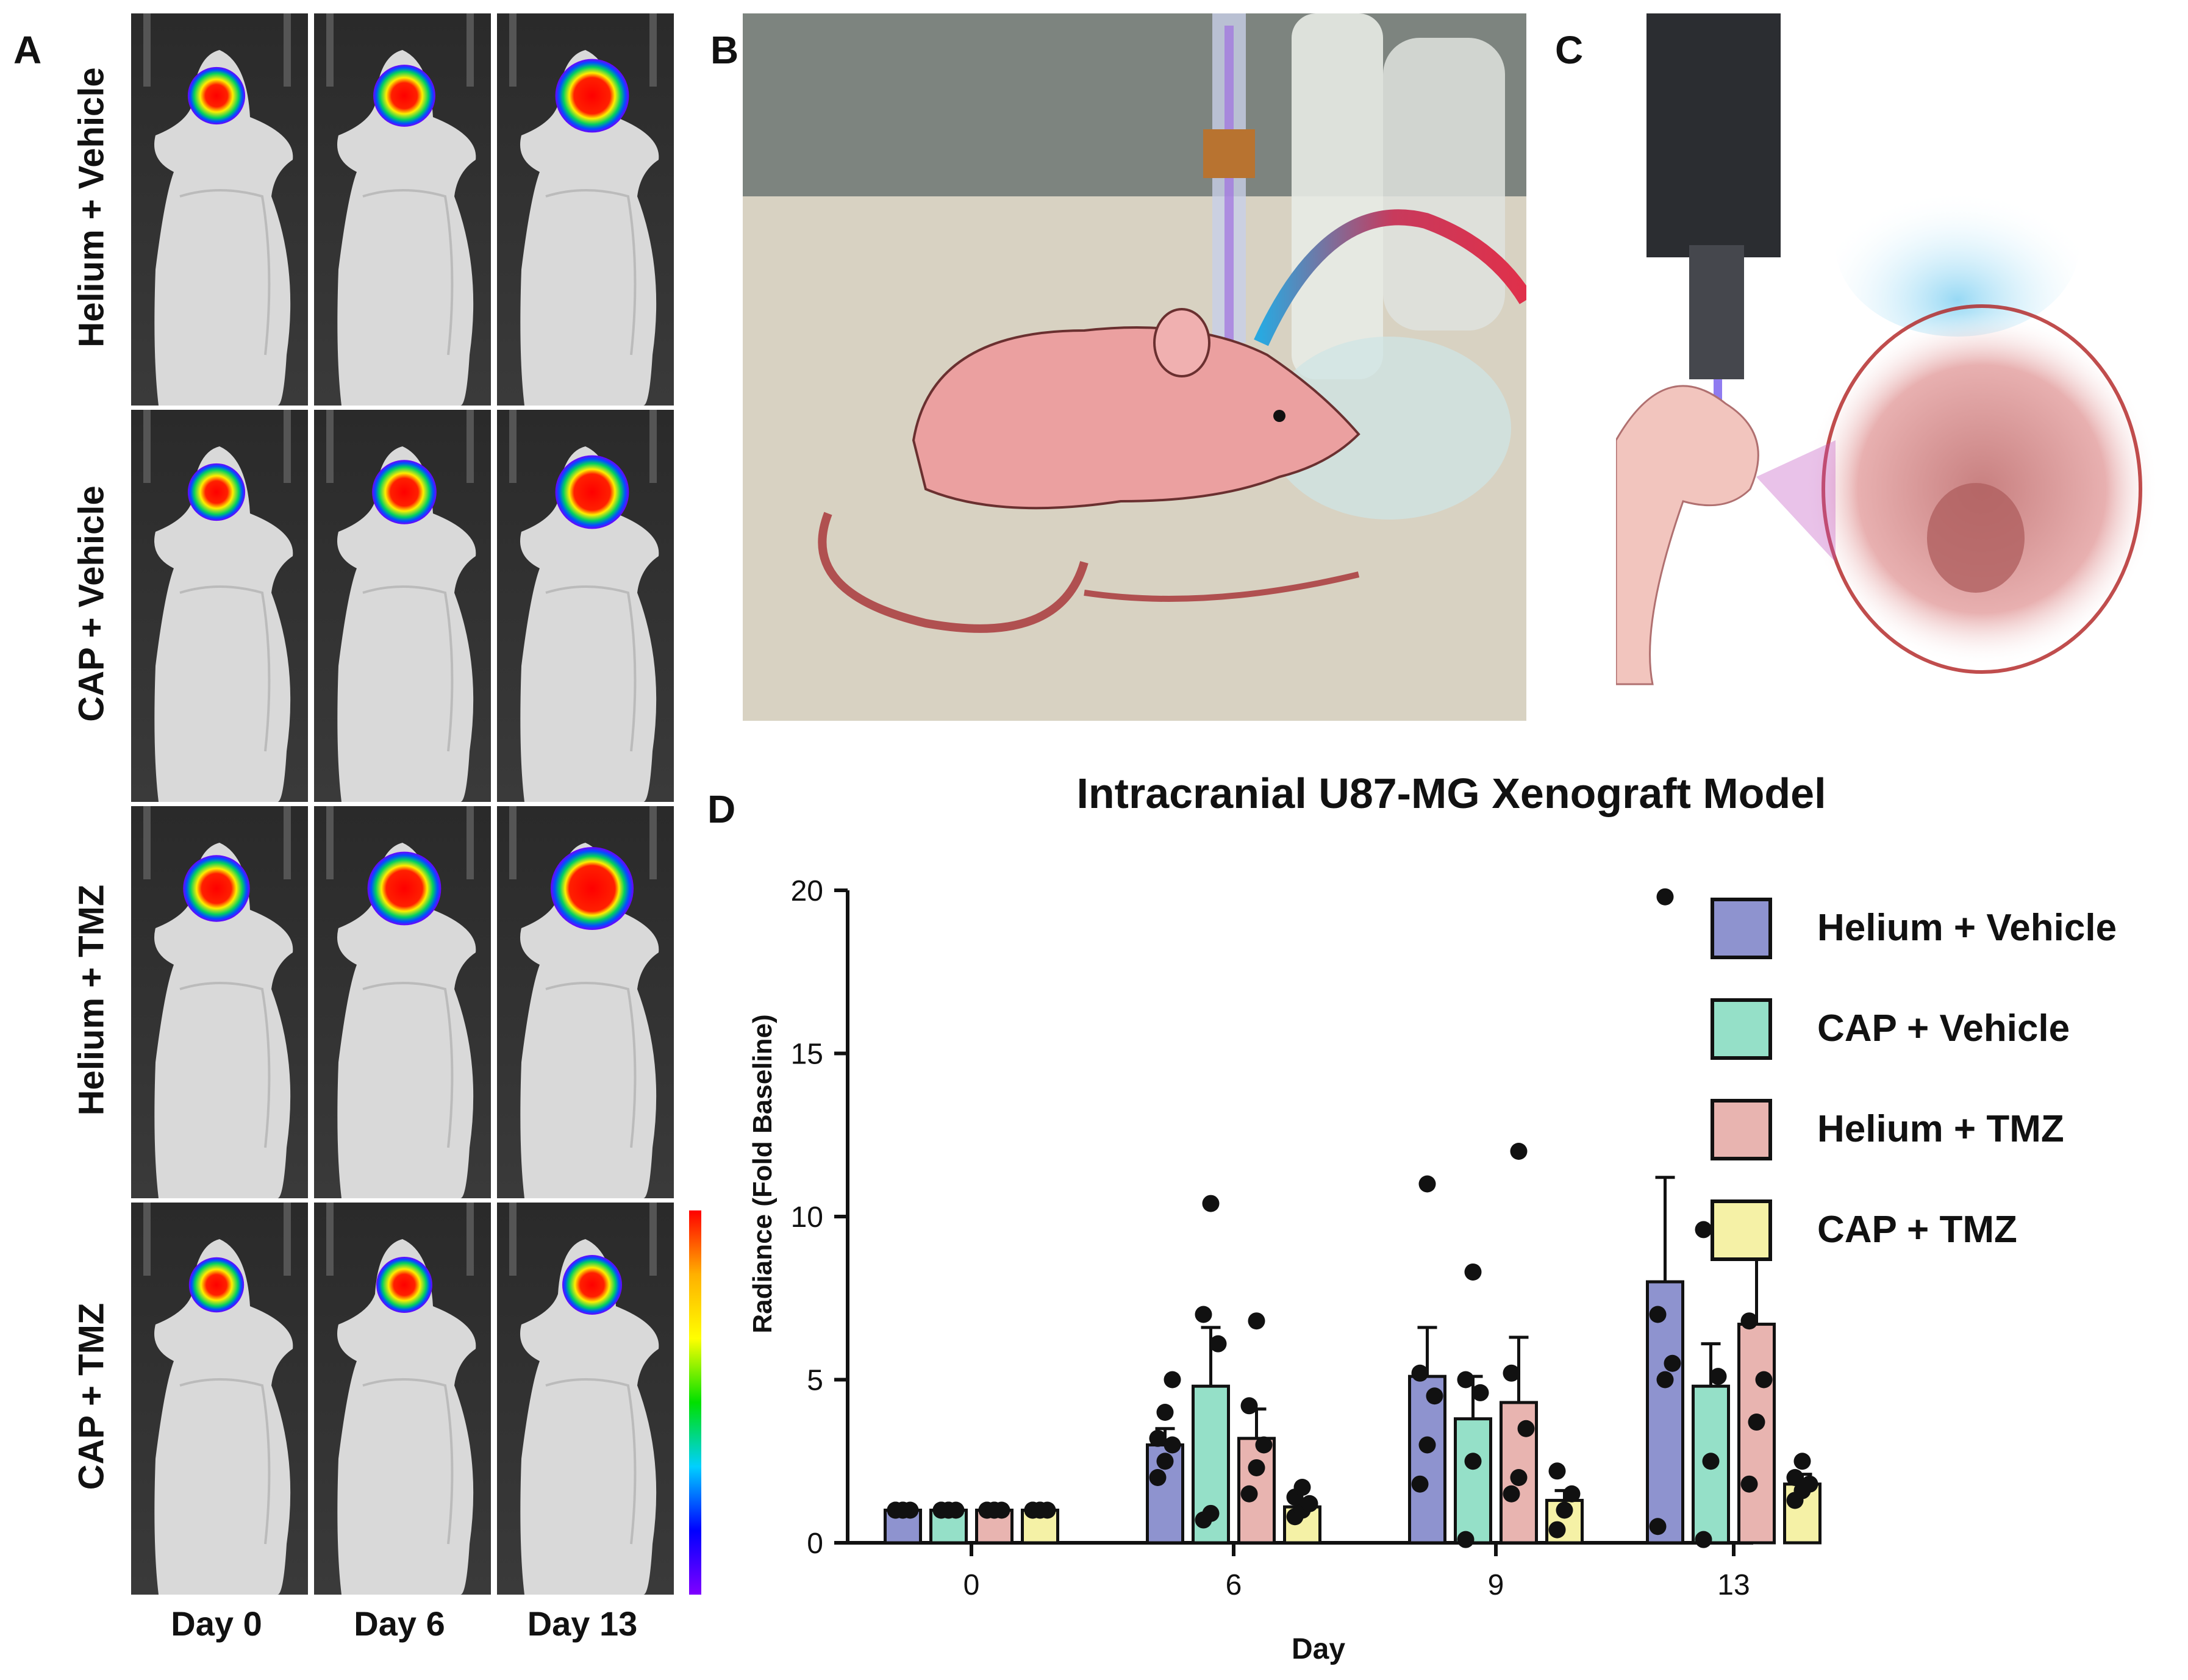 The image size is (2188, 1680). I want to click on row-label-cap-vehicle: CAP + Vehicle, so click(91, 603).